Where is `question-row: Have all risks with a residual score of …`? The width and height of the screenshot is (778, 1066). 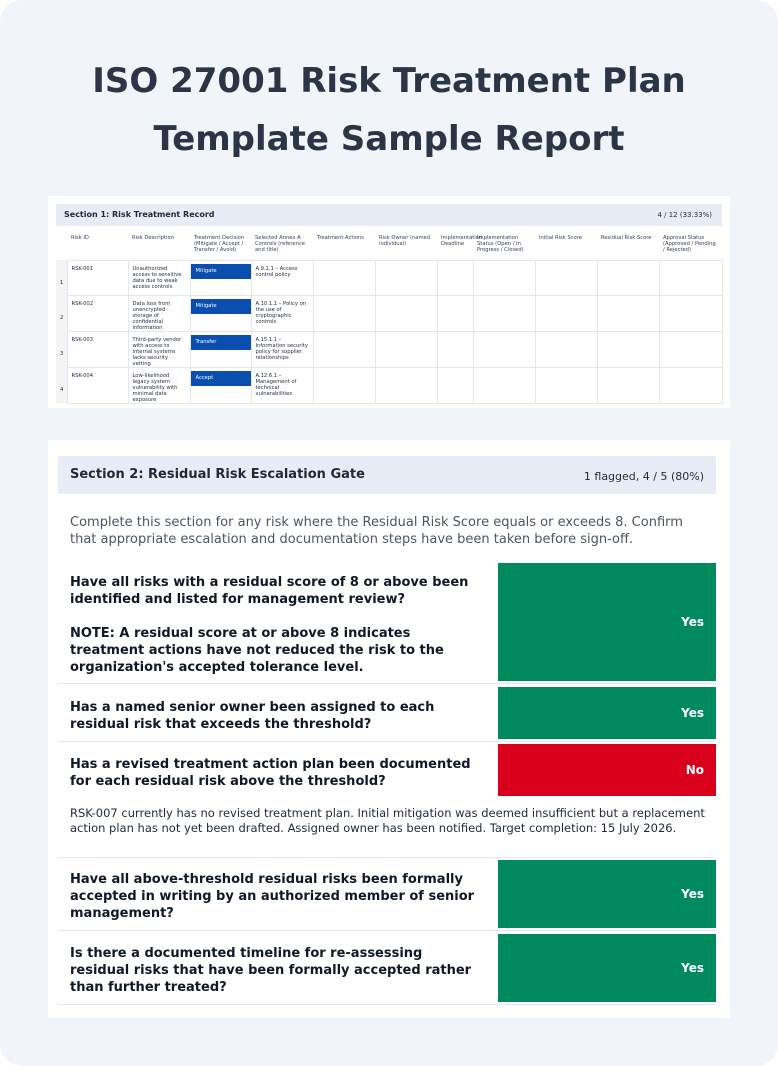
question-row: Have all risks with a residual score of … is located at coordinates (387, 622).